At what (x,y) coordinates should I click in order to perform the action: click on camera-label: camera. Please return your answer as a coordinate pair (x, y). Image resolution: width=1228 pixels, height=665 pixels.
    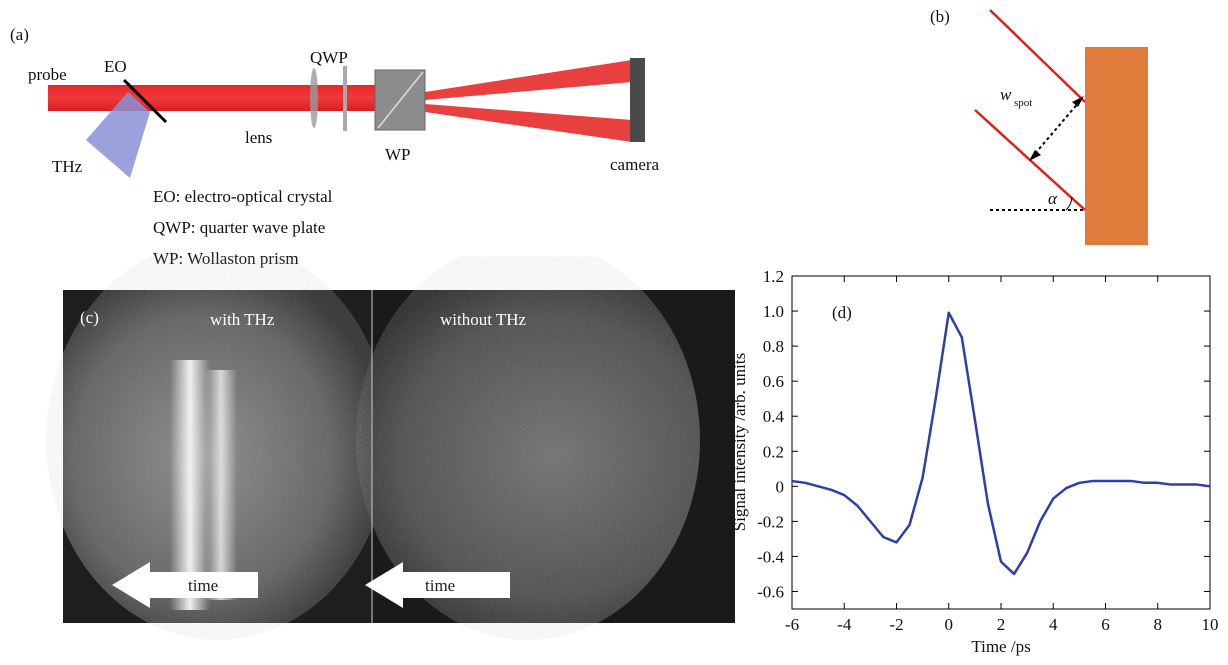
    Looking at the image, I should click on (635, 164).